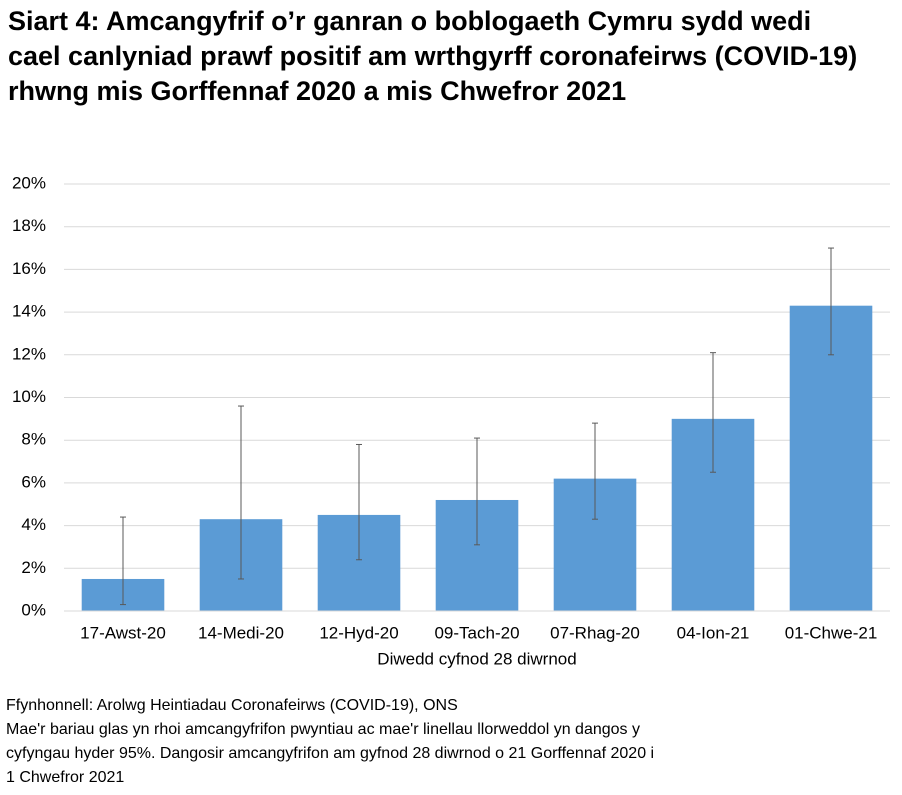  Describe the element at coordinates (831, 632) in the screenshot. I see `x-tick-label: 01-Chwe-21` at that location.